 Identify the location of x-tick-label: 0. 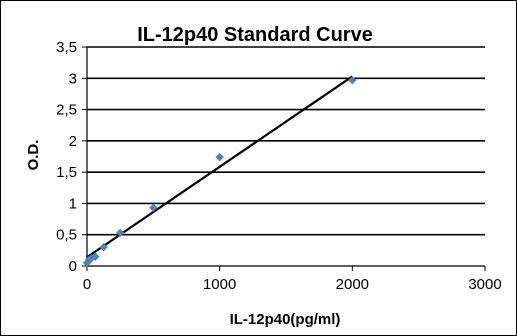
(87, 284).